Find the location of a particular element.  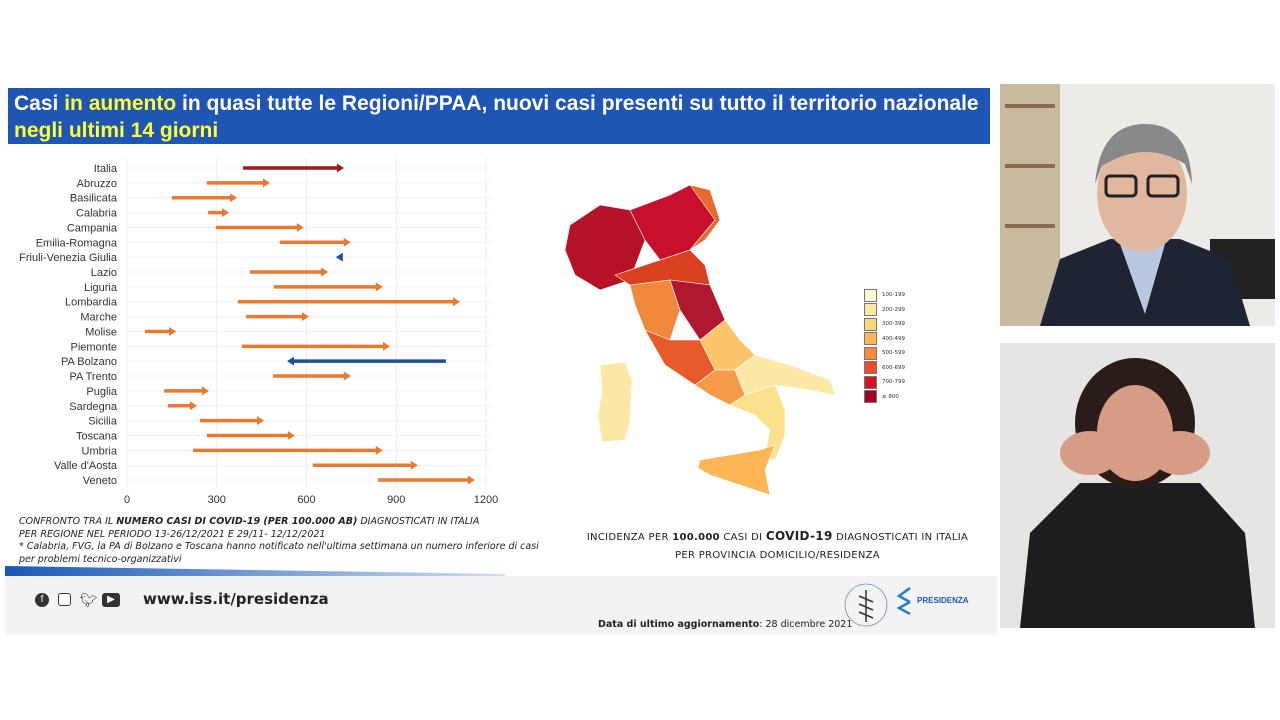

website-link: www.iss.it/presidenza is located at coordinates (236, 599).